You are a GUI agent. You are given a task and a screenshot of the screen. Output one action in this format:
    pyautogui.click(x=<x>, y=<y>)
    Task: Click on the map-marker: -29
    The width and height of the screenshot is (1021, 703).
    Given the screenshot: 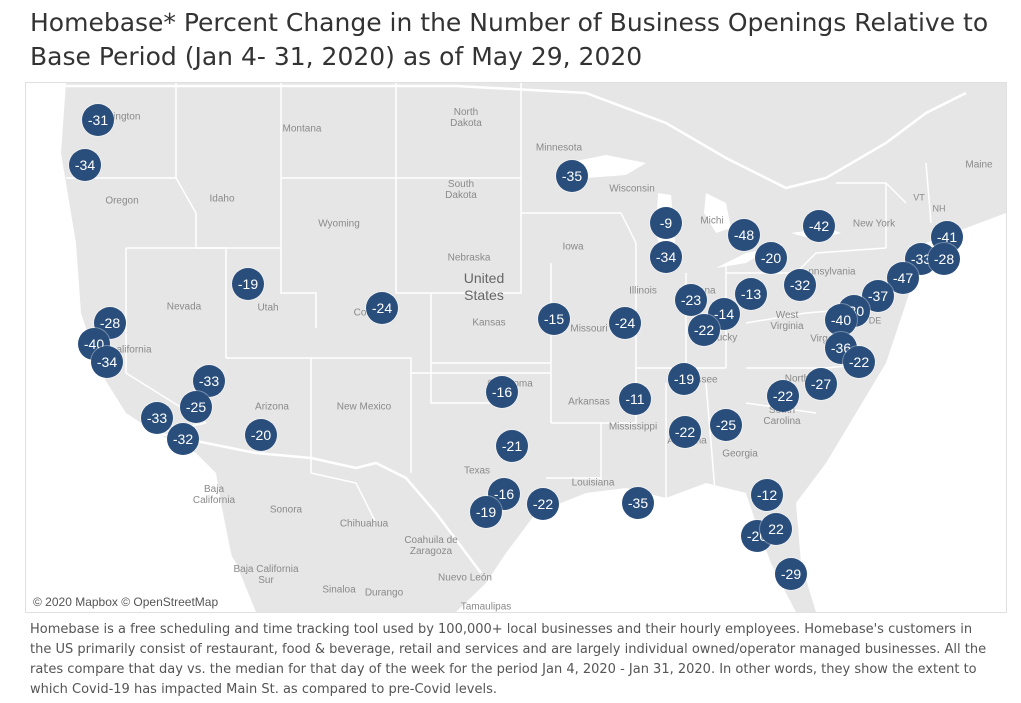 What is the action you would take?
    pyautogui.click(x=791, y=574)
    